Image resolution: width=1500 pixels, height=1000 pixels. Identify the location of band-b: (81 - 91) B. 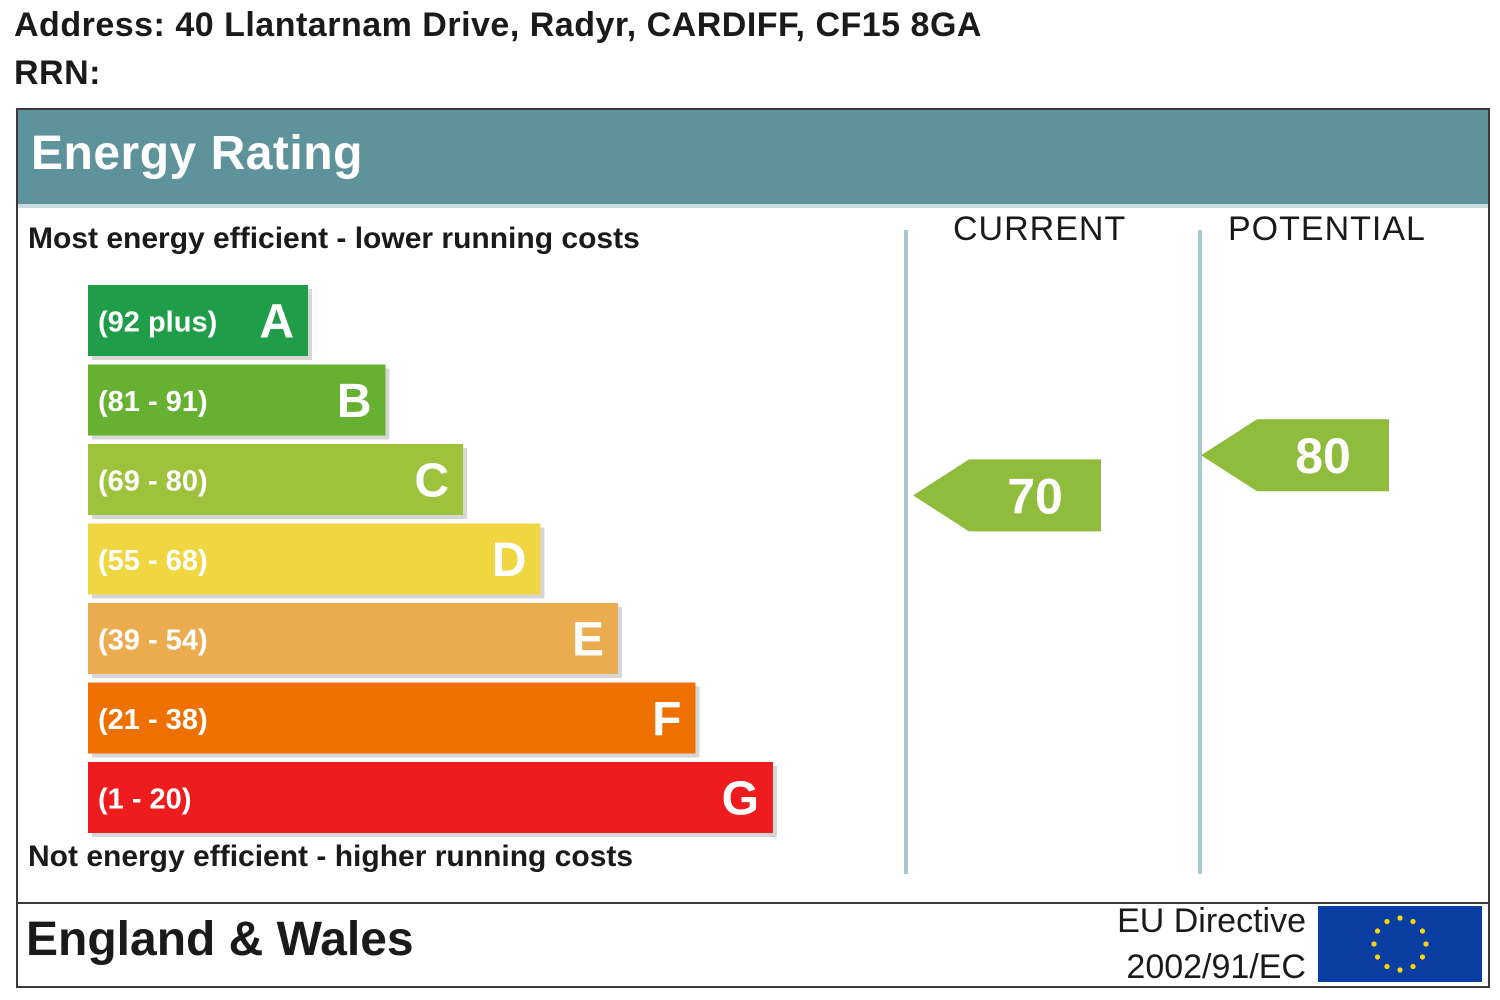
(239, 402).